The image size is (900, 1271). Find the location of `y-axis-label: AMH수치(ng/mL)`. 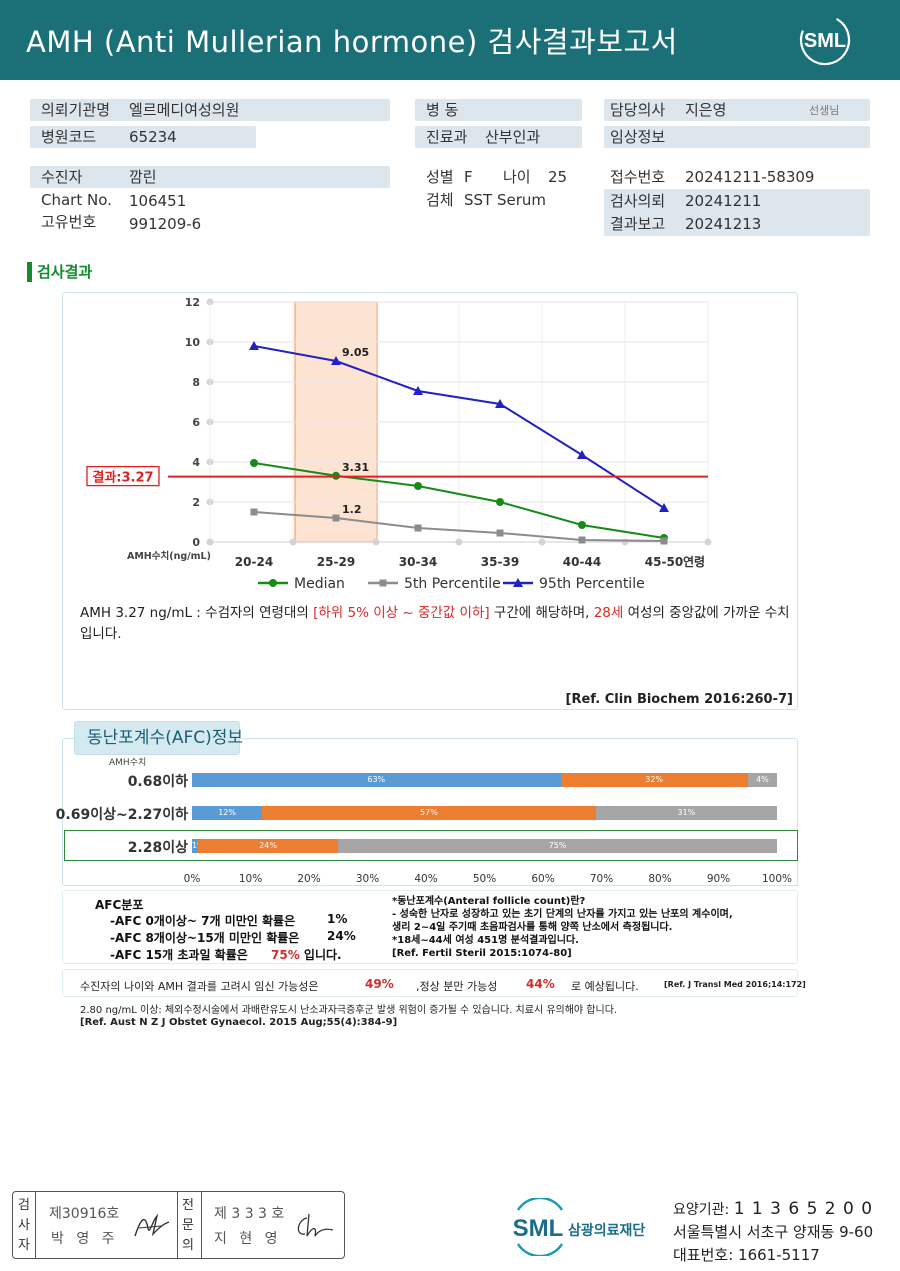

y-axis-label: AMH수치(ng/mL) is located at coordinates (169, 556).